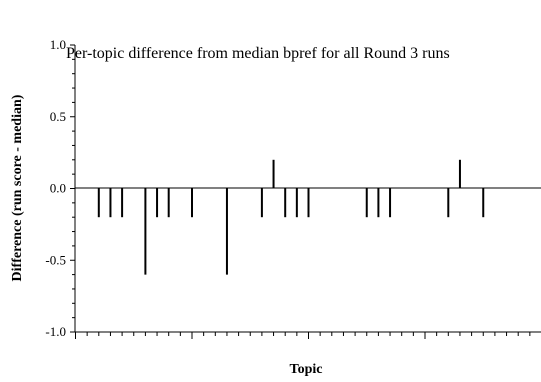  I want to click on y-axis-ticks: 1.0 0.5 0.0 -0.5 -1.0, so click(60, 188).